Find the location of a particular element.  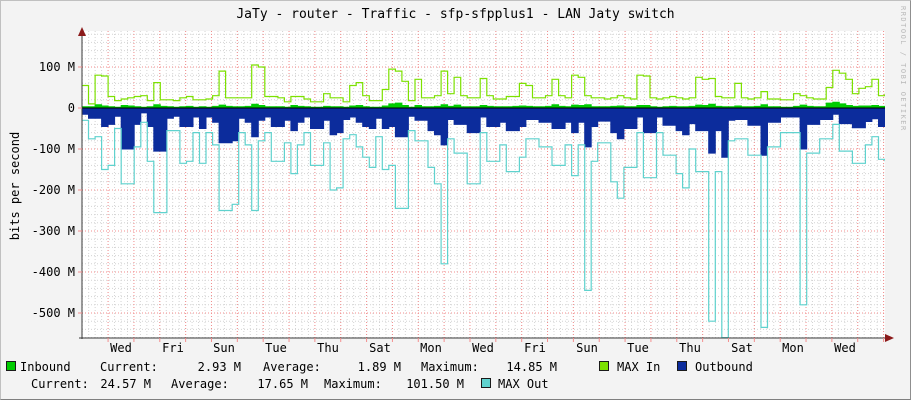

inbound-label: Inbound is located at coordinates (45, 367).